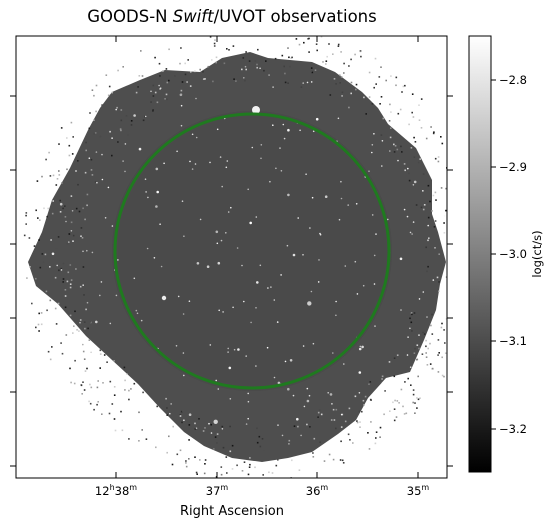  I want to click on x-tick-label-2: 36m, so click(317, 490).